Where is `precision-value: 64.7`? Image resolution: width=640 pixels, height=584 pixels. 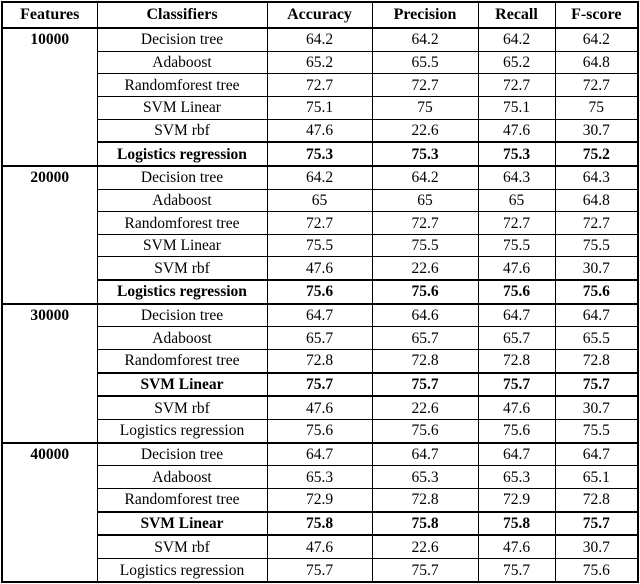 precision-value: 64.7 is located at coordinates (425, 454).